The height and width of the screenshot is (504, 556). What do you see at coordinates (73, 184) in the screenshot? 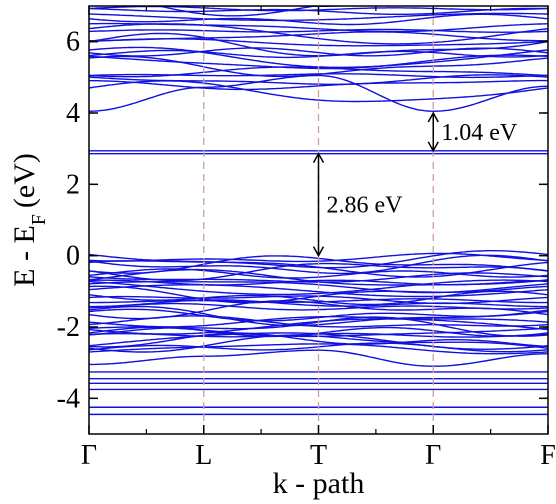
I see `y-tick-label-3: 2` at bounding box center [73, 184].